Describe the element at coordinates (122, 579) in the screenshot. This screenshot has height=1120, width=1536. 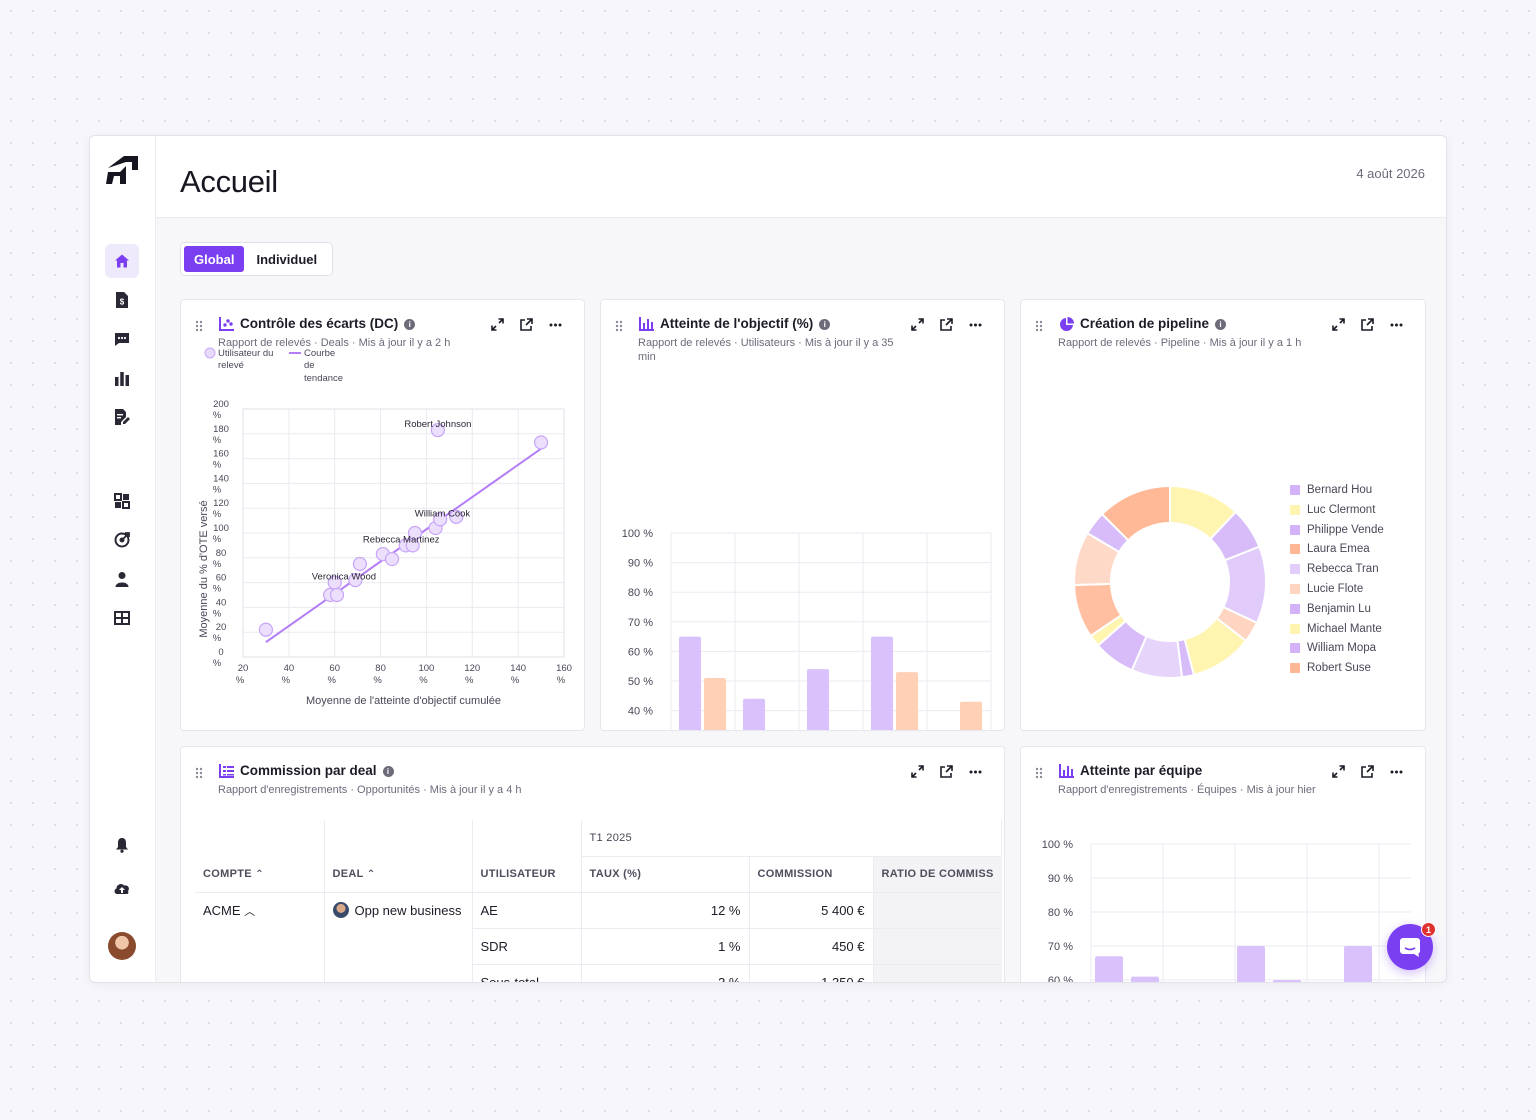
I see `user-icon` at that location.